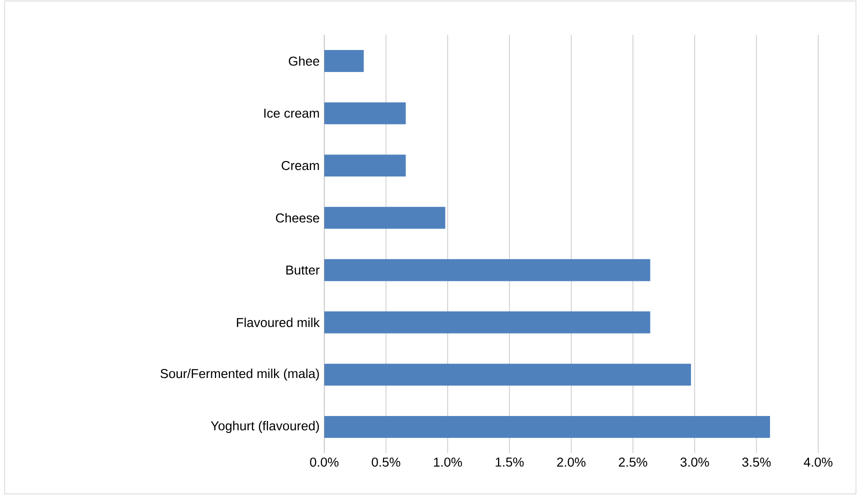  I want to click on x-tick-label: 1.0%, so click(448, 462).